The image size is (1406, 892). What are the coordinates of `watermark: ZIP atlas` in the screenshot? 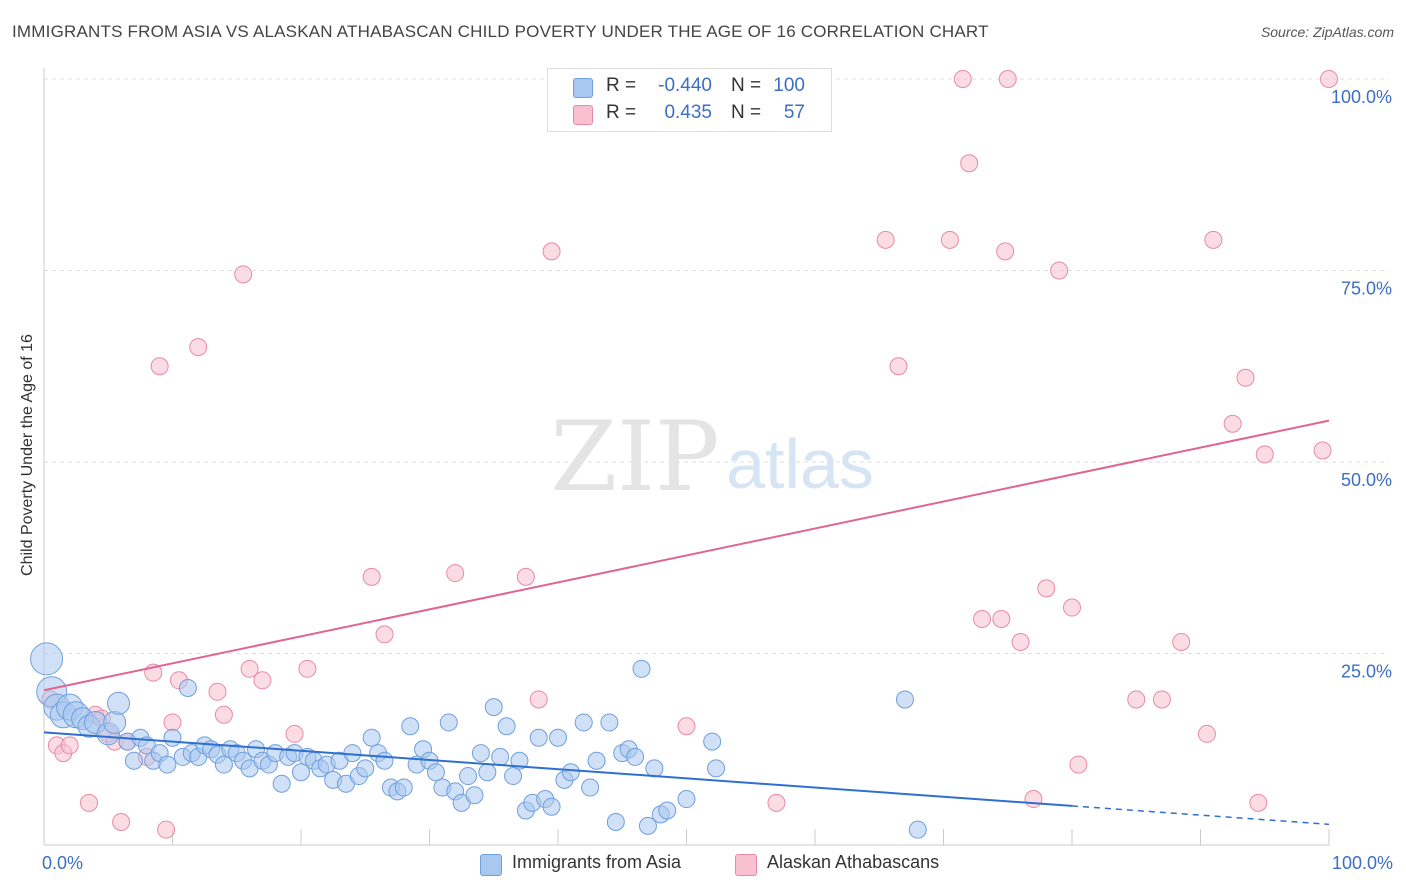 It's located at (712, 457).